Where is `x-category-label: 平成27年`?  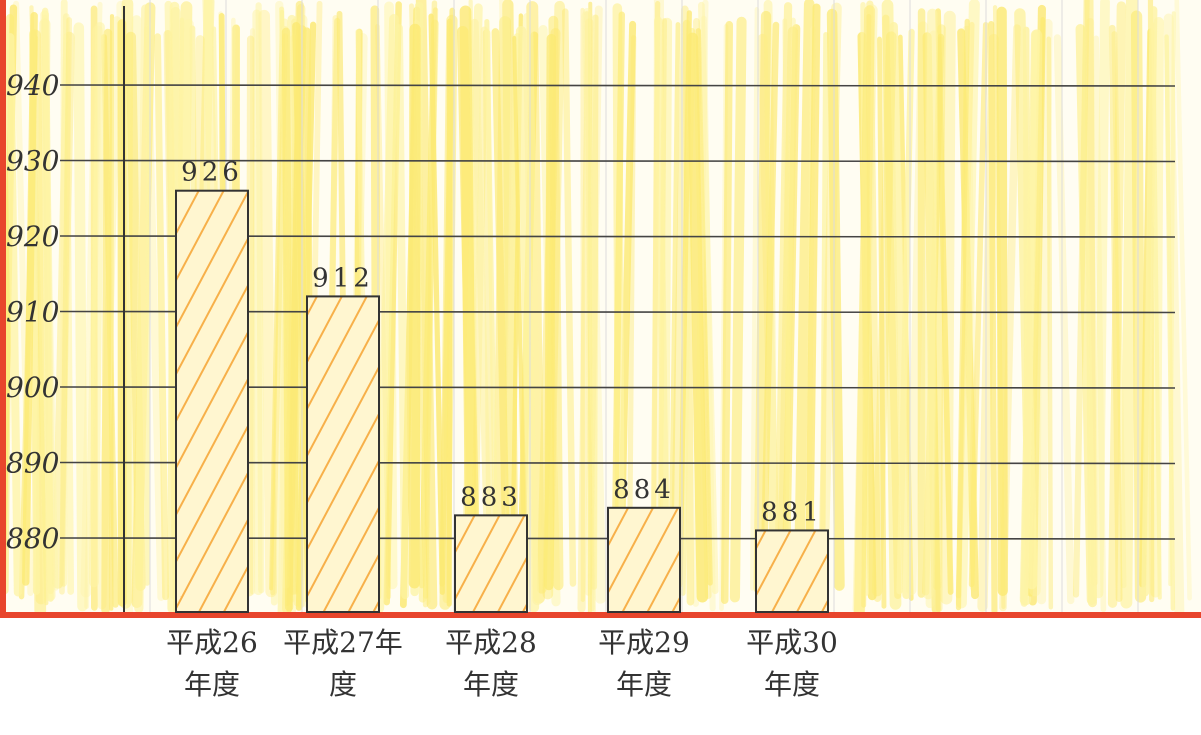
x-category-label: 平成27年 is located at coordinates (343, 642).